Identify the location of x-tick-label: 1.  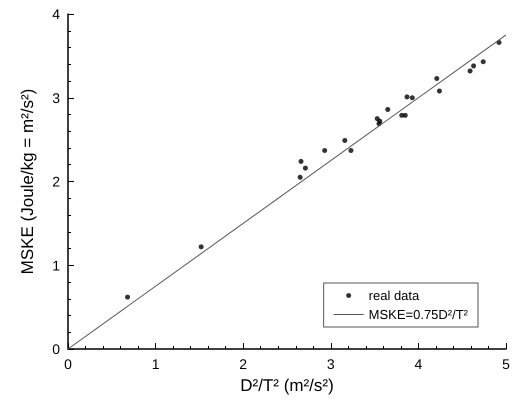
(156, 364).